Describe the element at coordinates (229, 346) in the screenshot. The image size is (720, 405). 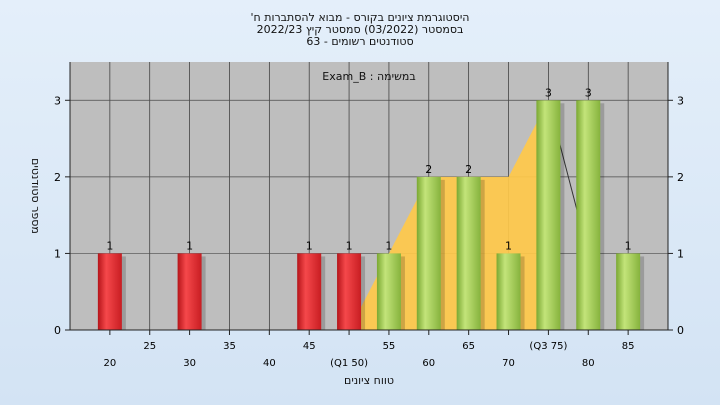
I see `x-tick-label: 35` at that location.